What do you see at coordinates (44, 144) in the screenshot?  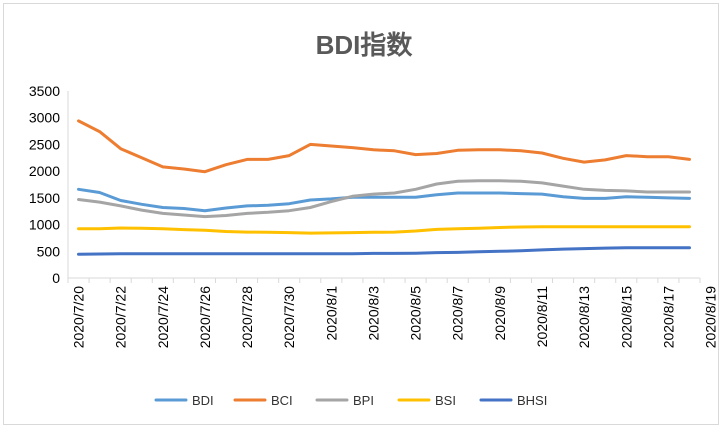 I see `y-tick-label: 2500` at bounding box center [44, 144].